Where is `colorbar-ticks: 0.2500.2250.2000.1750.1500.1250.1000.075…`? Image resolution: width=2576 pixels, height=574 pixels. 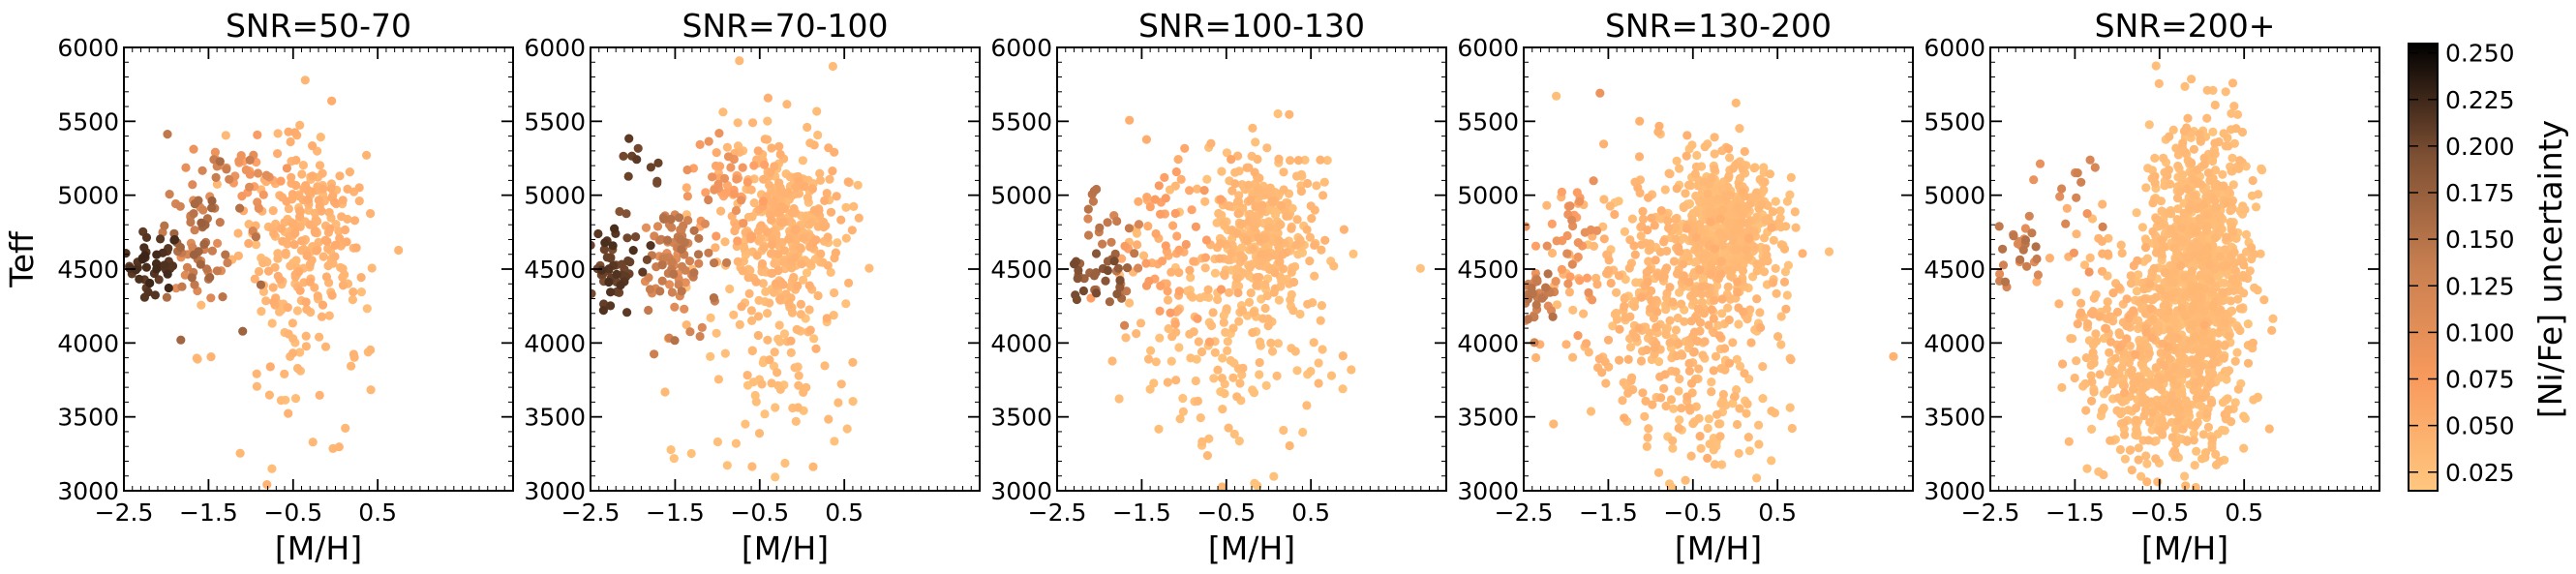 colorbar-ticks: 0.2500.2250.2000.1750.1500.1250.1000.075… is located at coordinates (2462, 263).